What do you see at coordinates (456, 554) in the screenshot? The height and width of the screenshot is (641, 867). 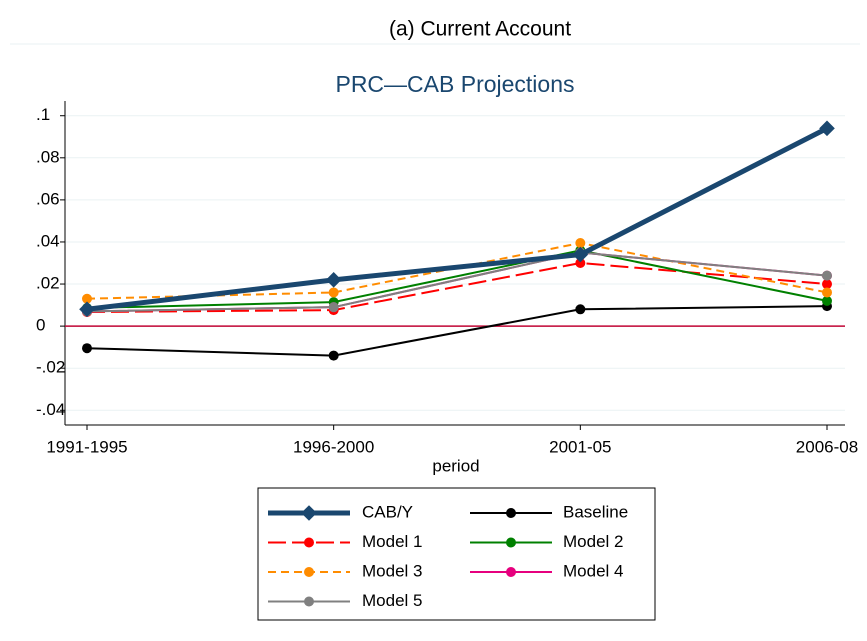 I see `legend-box` at bounding box center [456, 554].